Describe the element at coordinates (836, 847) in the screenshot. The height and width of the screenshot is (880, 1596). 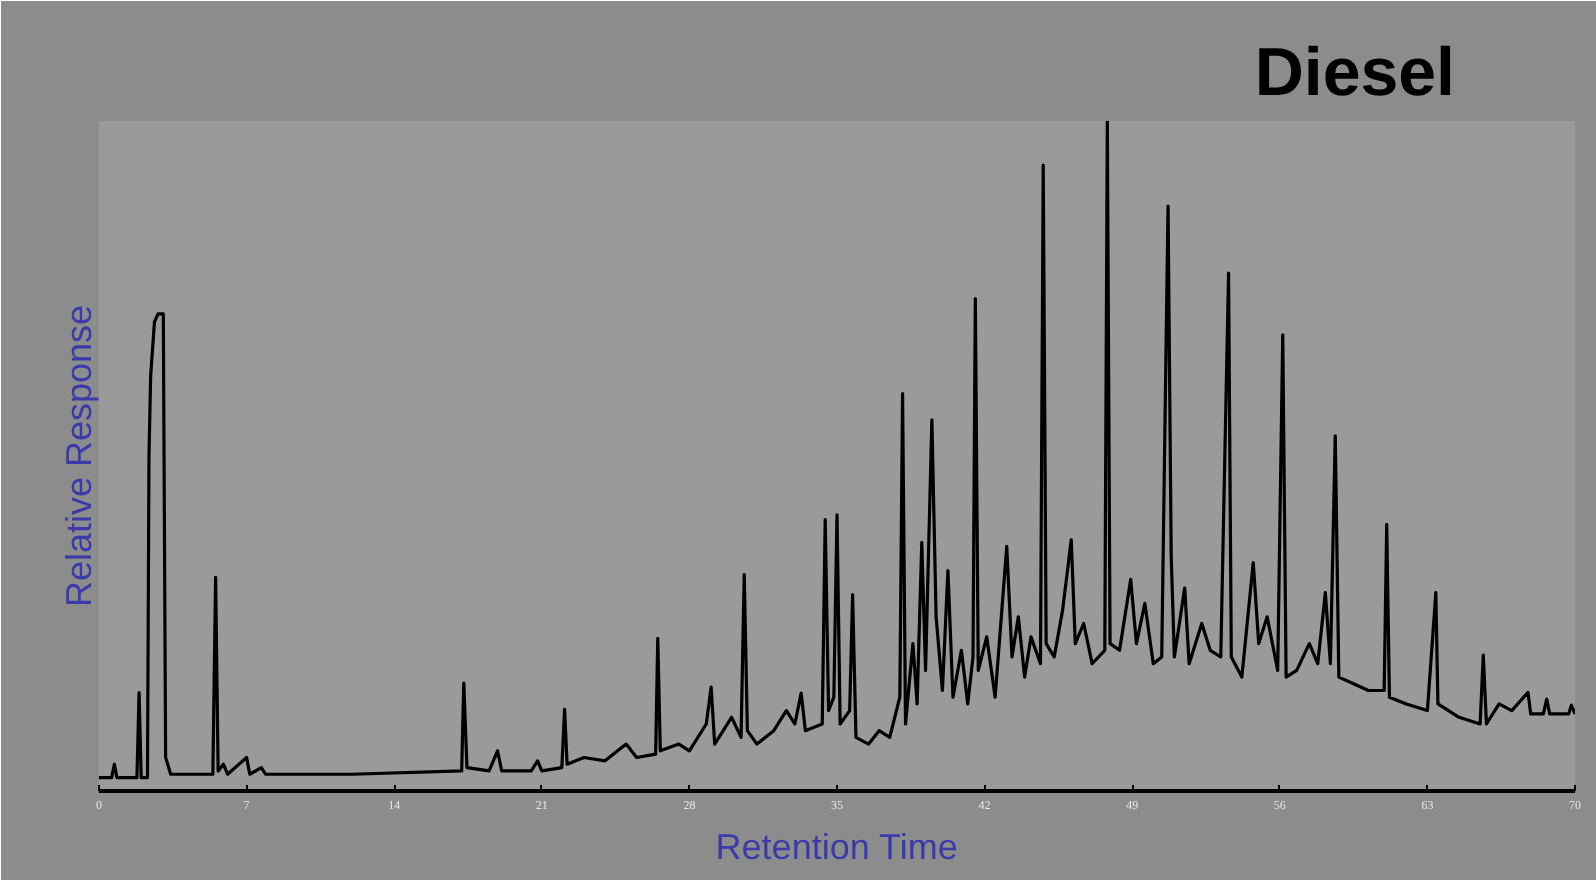
I see `x-axis-title: Retention Time` at that location.